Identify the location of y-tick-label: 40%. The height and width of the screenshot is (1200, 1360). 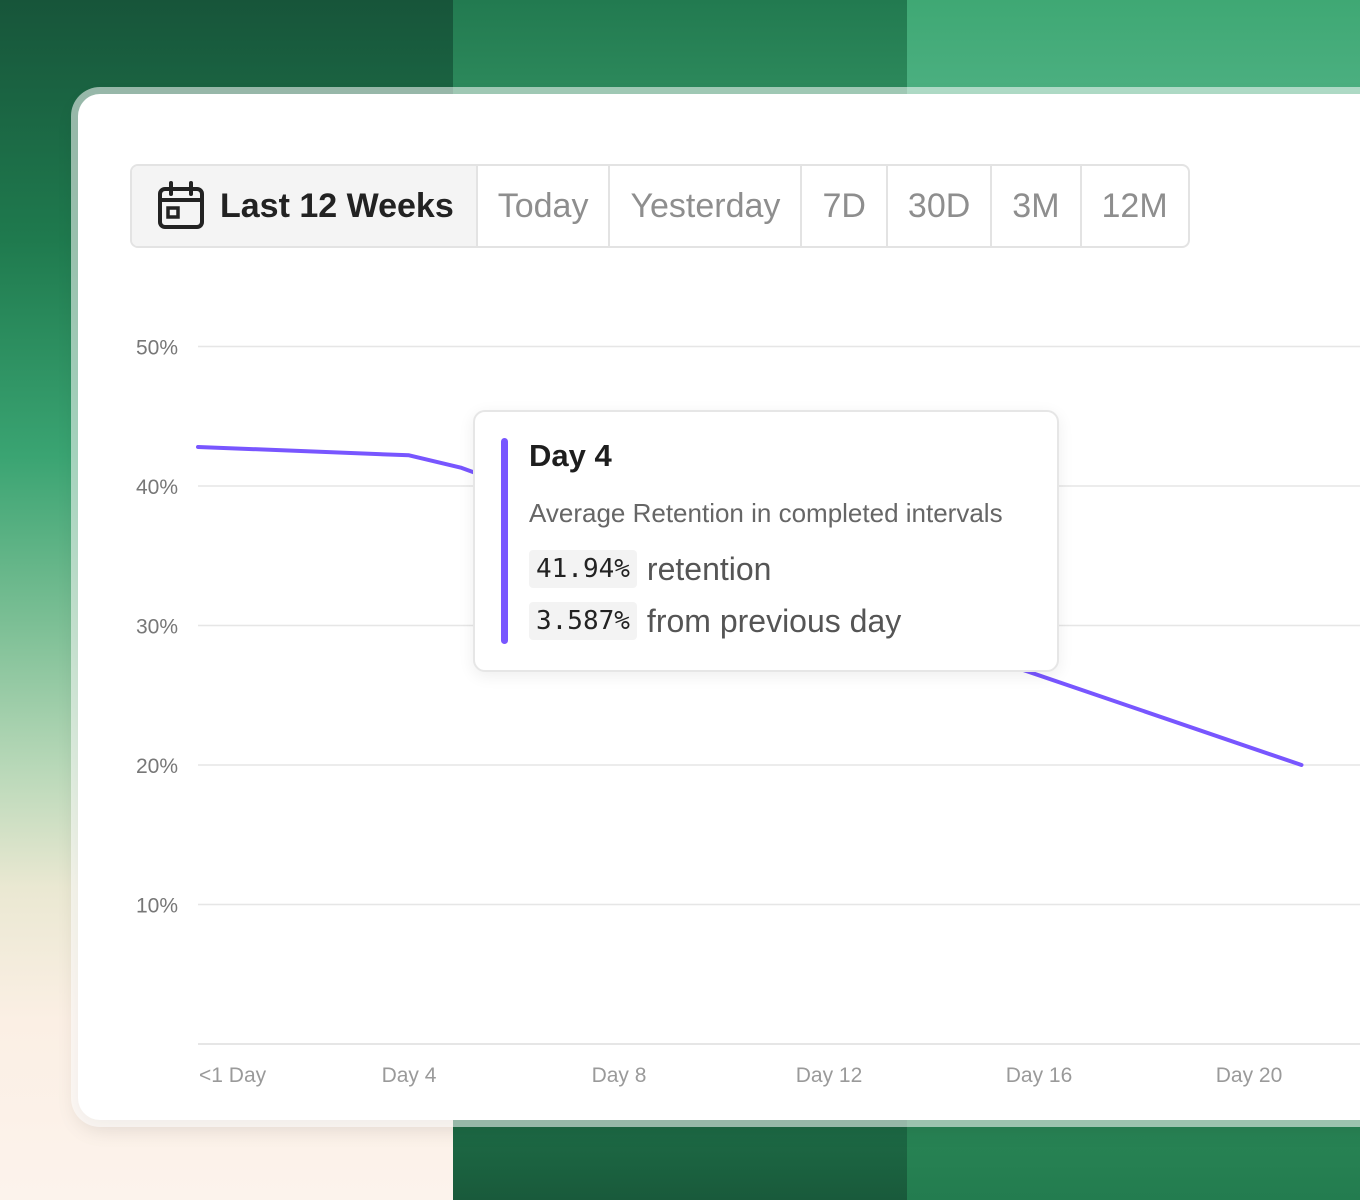
(157, 487).